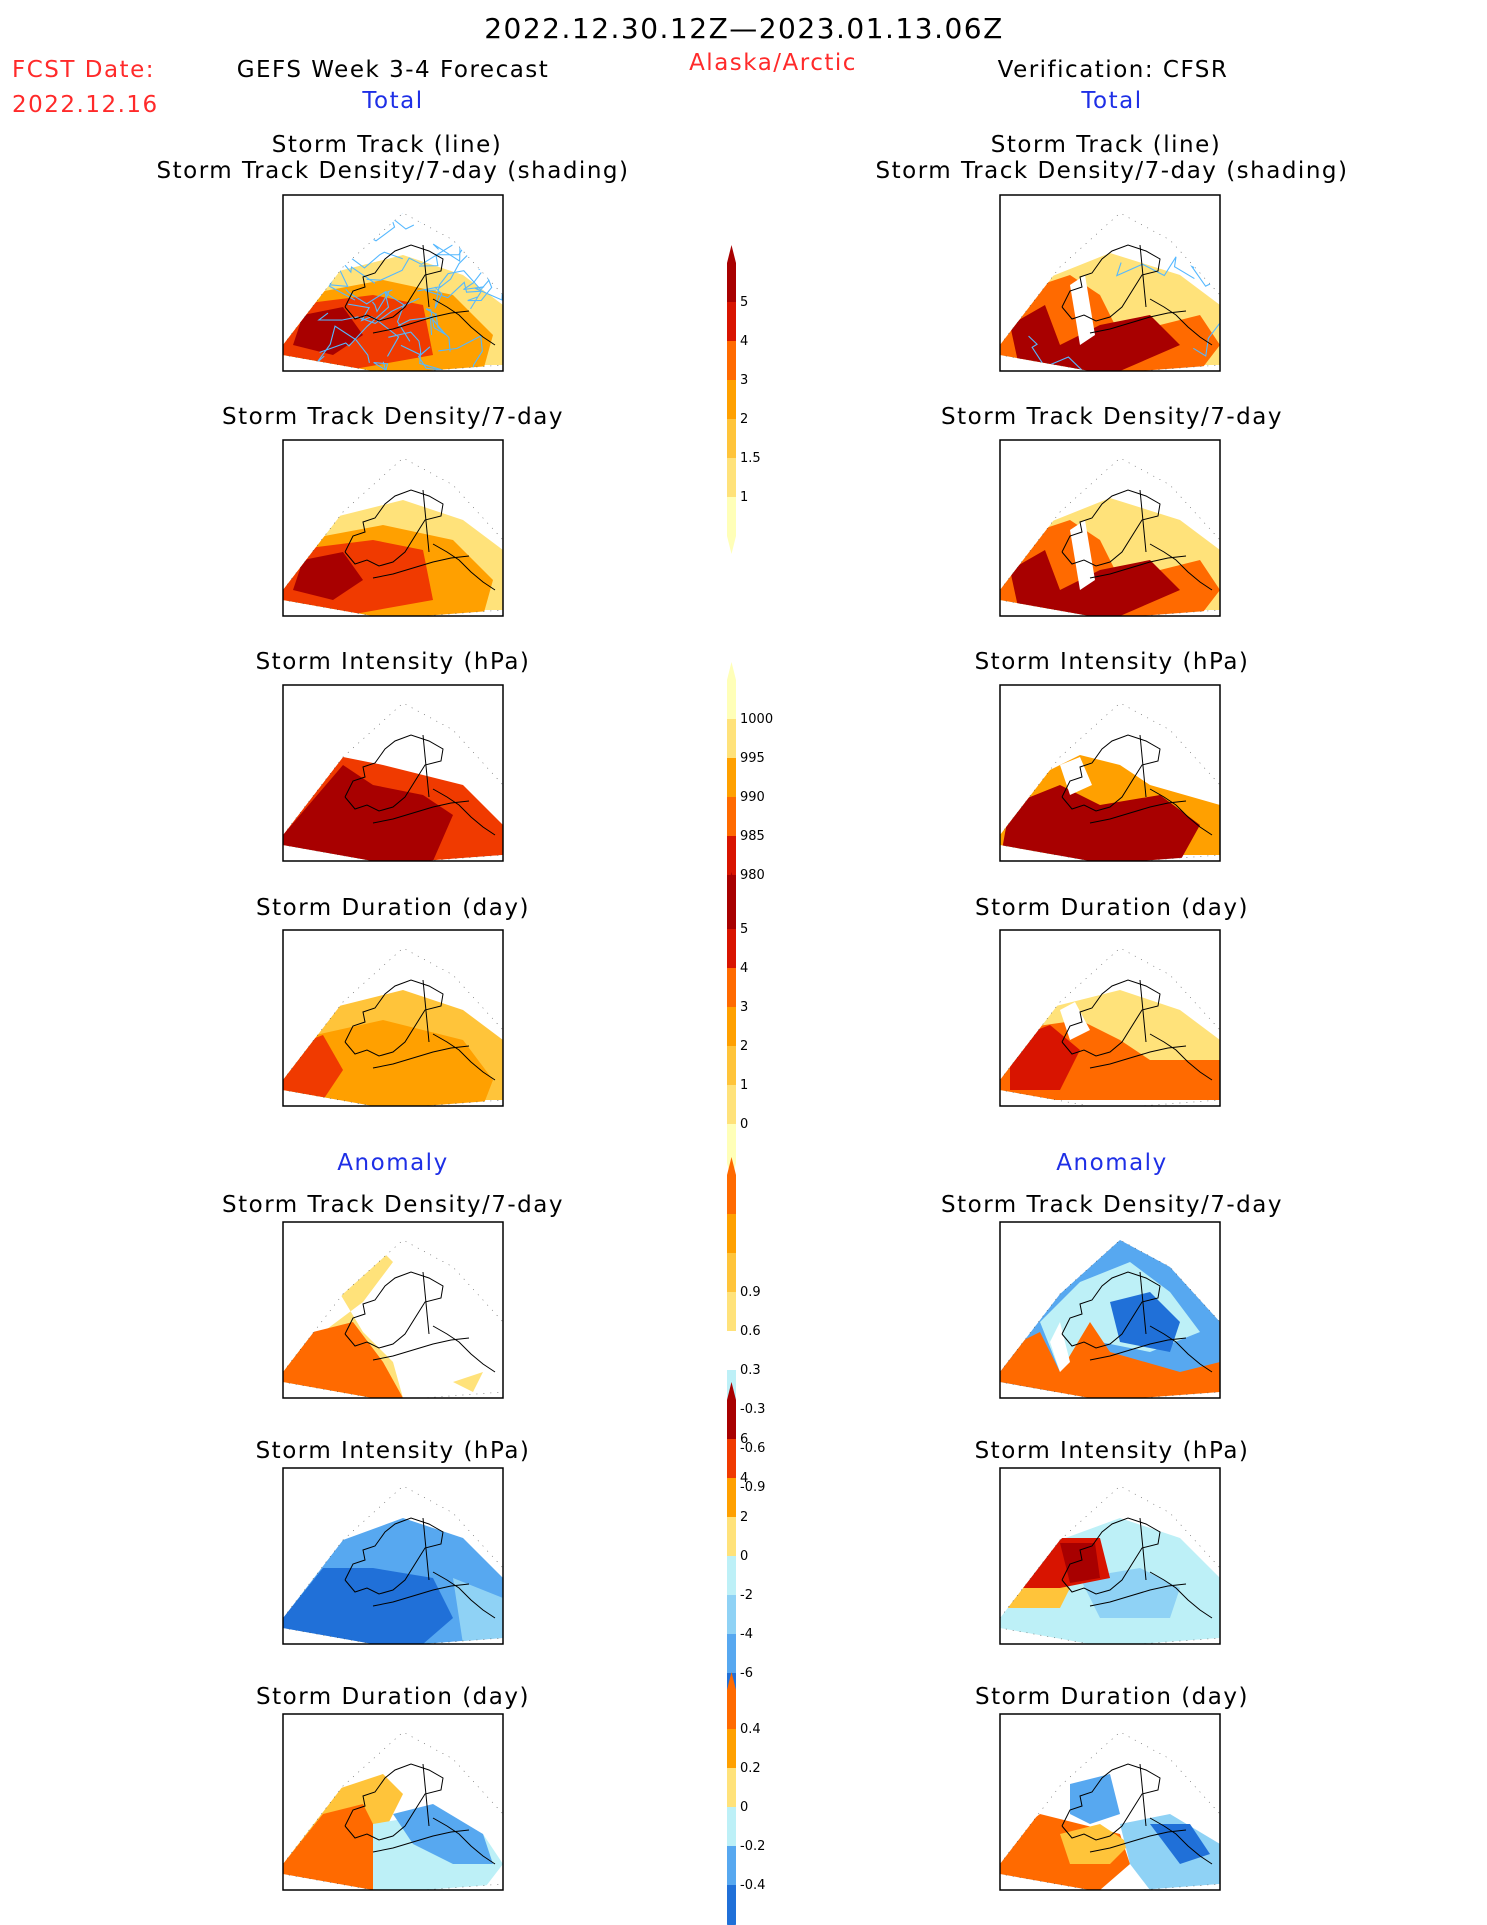 This screenshot has width=1487, height=1925. I want to click on anom-duration-map-cfsr-shading, so click(1110, 1832).